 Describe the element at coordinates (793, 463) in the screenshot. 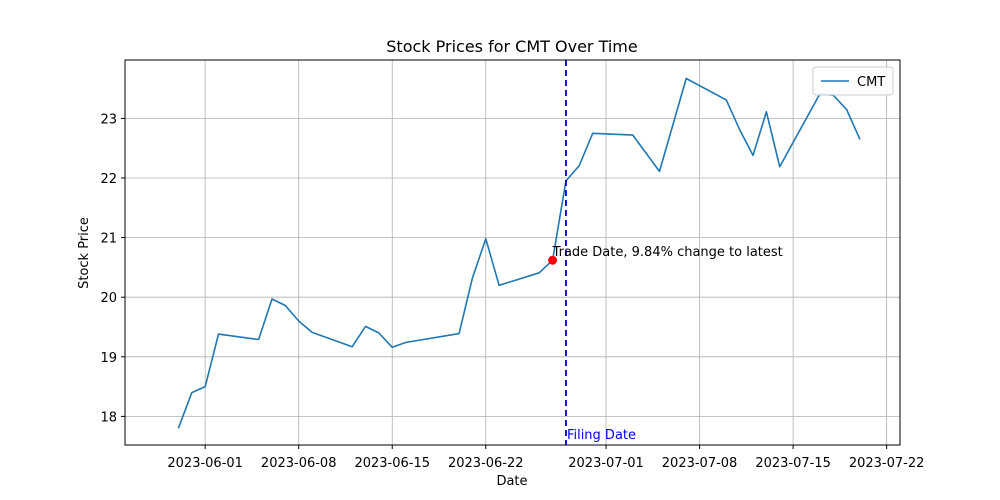

I see `x-tick-label: 2023-07-15` at that location.